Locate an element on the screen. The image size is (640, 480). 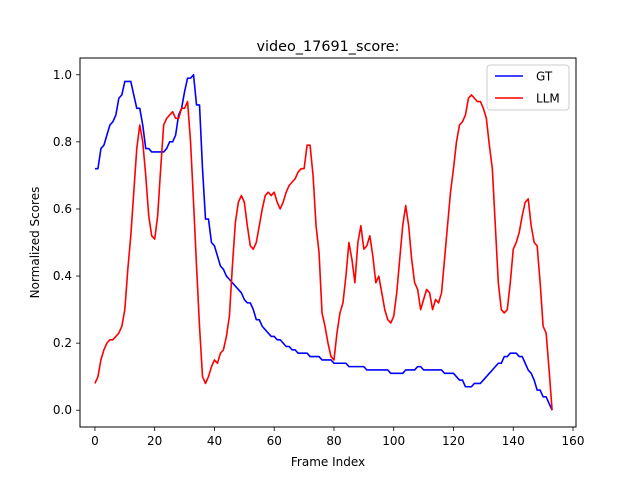
x-axis-label: Frame Index is located at coordinates (328, 462).